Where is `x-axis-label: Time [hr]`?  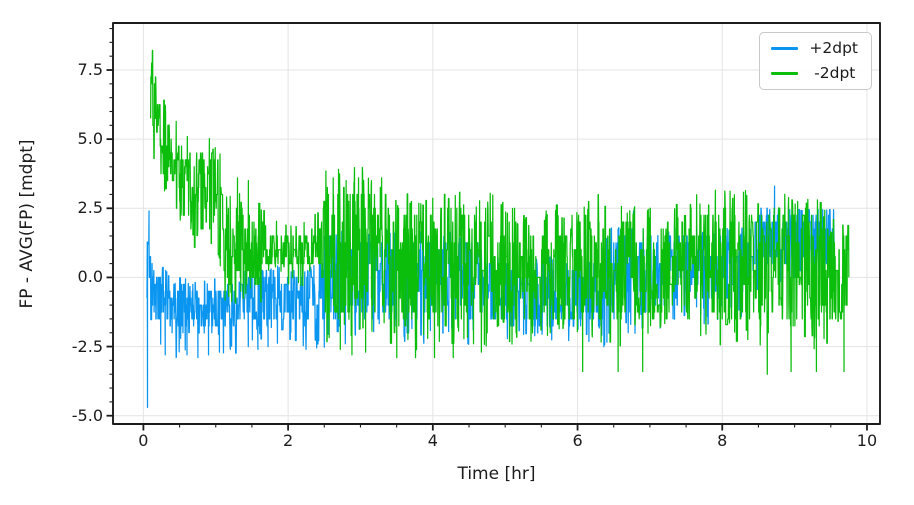 x-axis-label: Time [hr] is located at coordinates (496, 474).